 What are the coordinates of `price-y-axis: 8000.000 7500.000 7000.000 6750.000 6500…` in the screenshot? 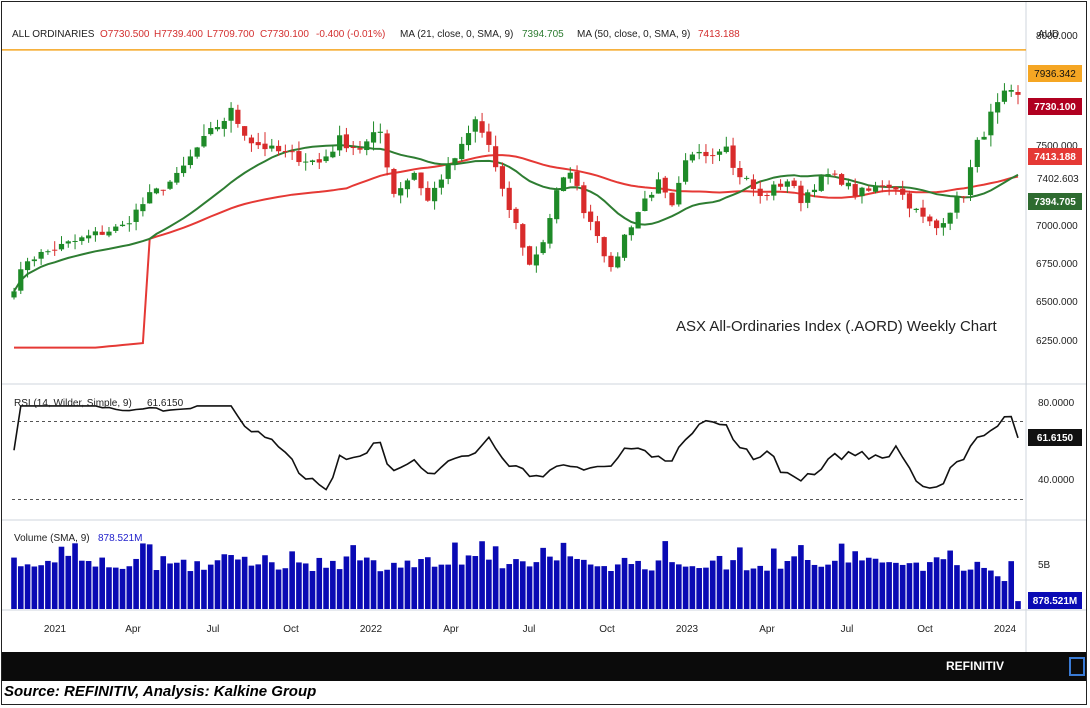 It's located at (1057, 189).